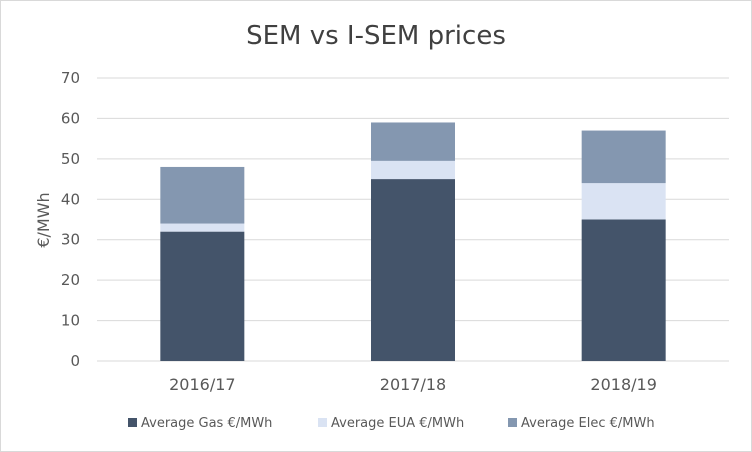  Describe the element at coordinates (70, 159) in the screenshot. I see `y-tick-label: 50` at that location.